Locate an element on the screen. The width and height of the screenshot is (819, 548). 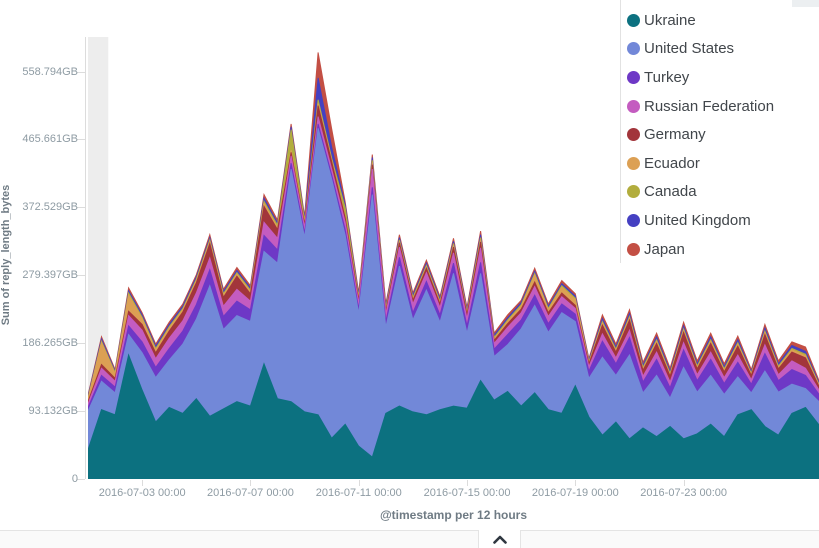
y-tick-label: 93.132GB is located at coordinates (53, 411).